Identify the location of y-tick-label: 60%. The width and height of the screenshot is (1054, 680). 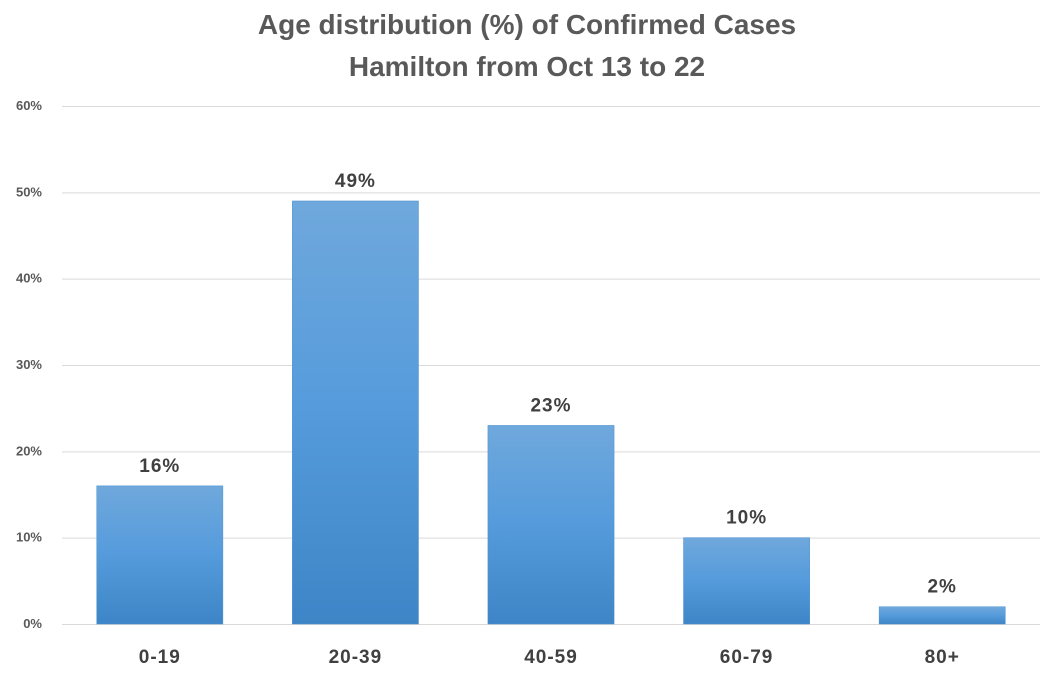
(29, 105).